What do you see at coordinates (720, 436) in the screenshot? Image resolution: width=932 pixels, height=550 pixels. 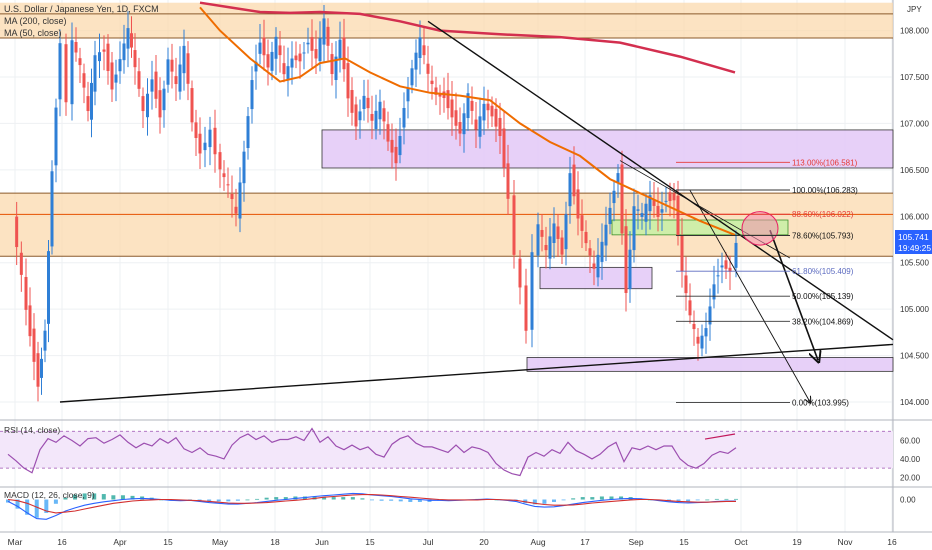 I see `rsi-divergence-line` at bounding box center [720, 436].